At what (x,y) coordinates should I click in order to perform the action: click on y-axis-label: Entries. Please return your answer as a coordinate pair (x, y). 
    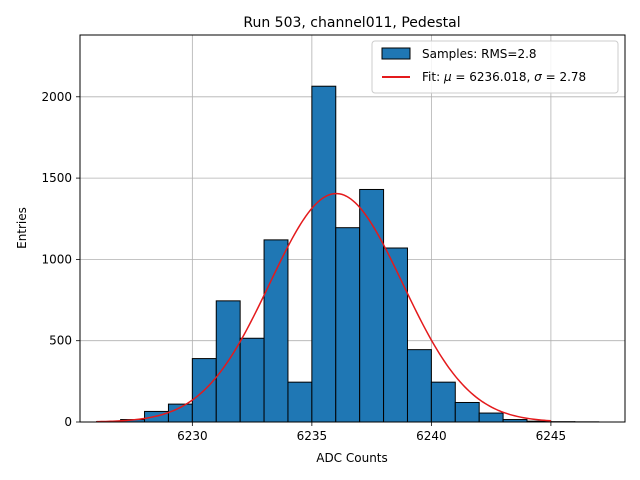
    Looking at the image, I should click on (22, 228).